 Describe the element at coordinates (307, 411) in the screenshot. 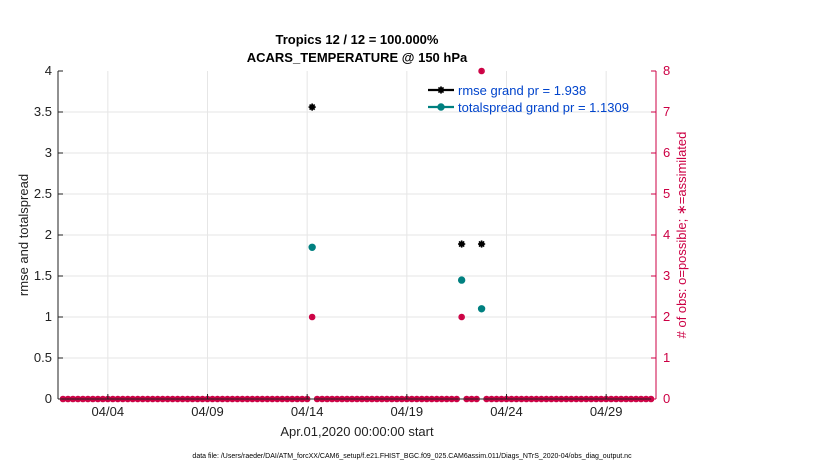

I see `x-tick-label: 04/14` at that location.